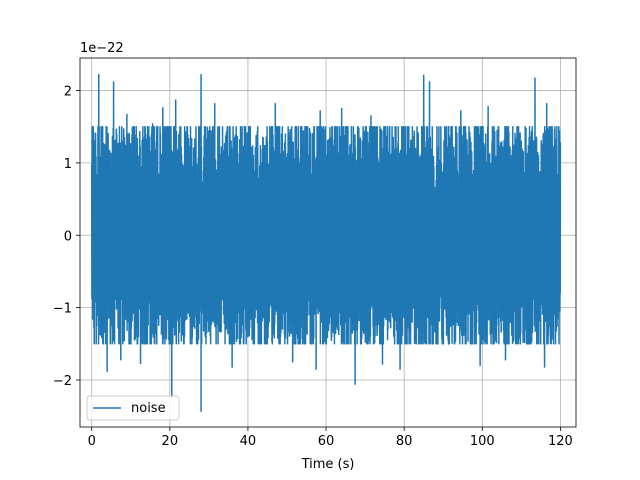 This screenshot has height=480, width=640. Describe the element at coordinates (62, 309) in the screenshot. I see `y-tick-label-1: −1` at that location.